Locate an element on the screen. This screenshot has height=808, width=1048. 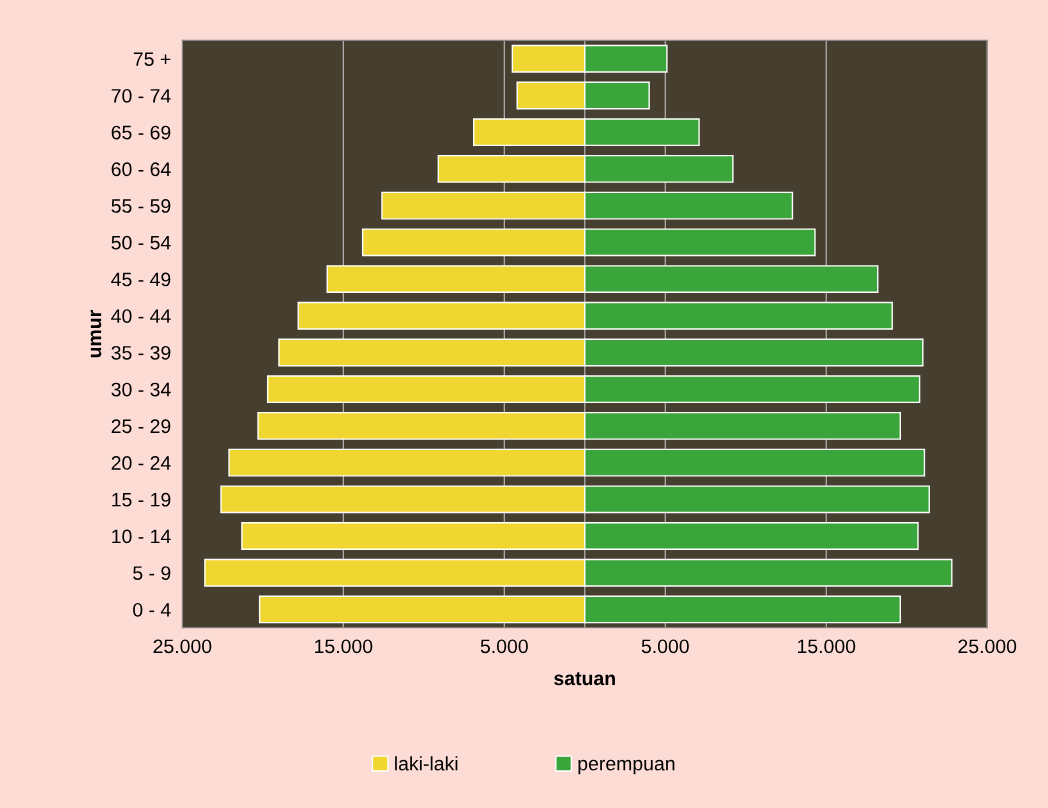
y-tick-label: 60 - 64 is located at coordinates (141, 169).